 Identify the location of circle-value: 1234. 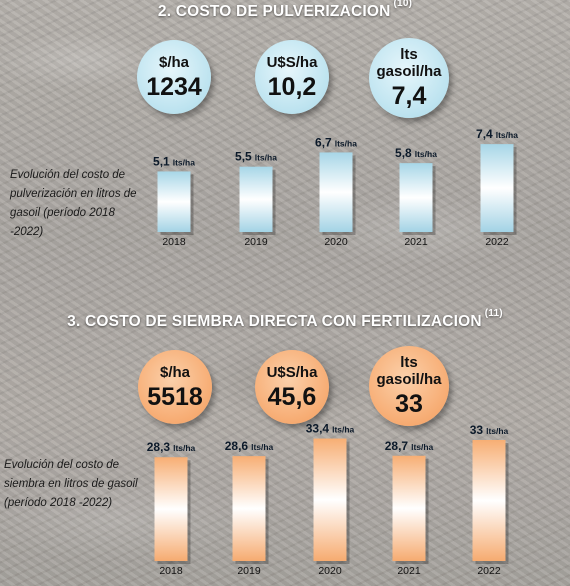
(174, 86).